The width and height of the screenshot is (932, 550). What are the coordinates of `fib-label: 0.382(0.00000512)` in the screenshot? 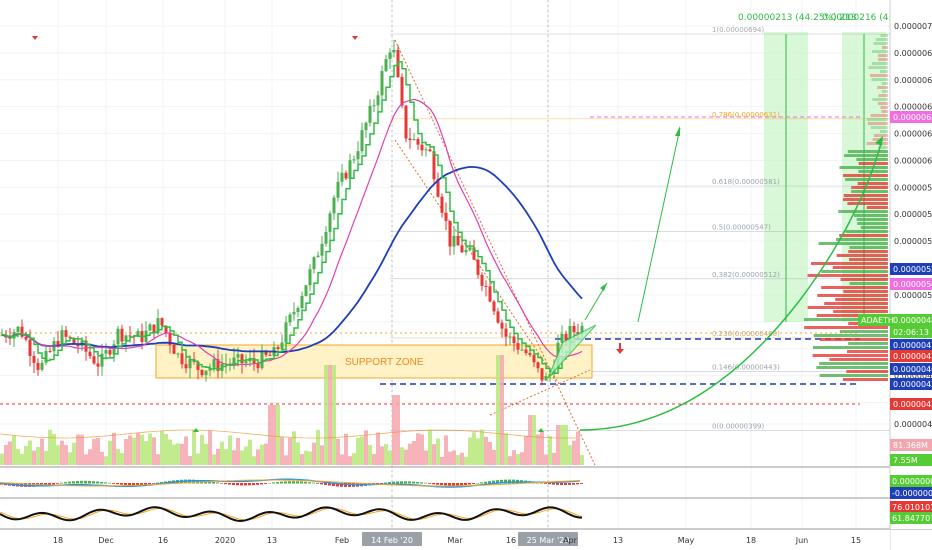 It's located at (746, 275).